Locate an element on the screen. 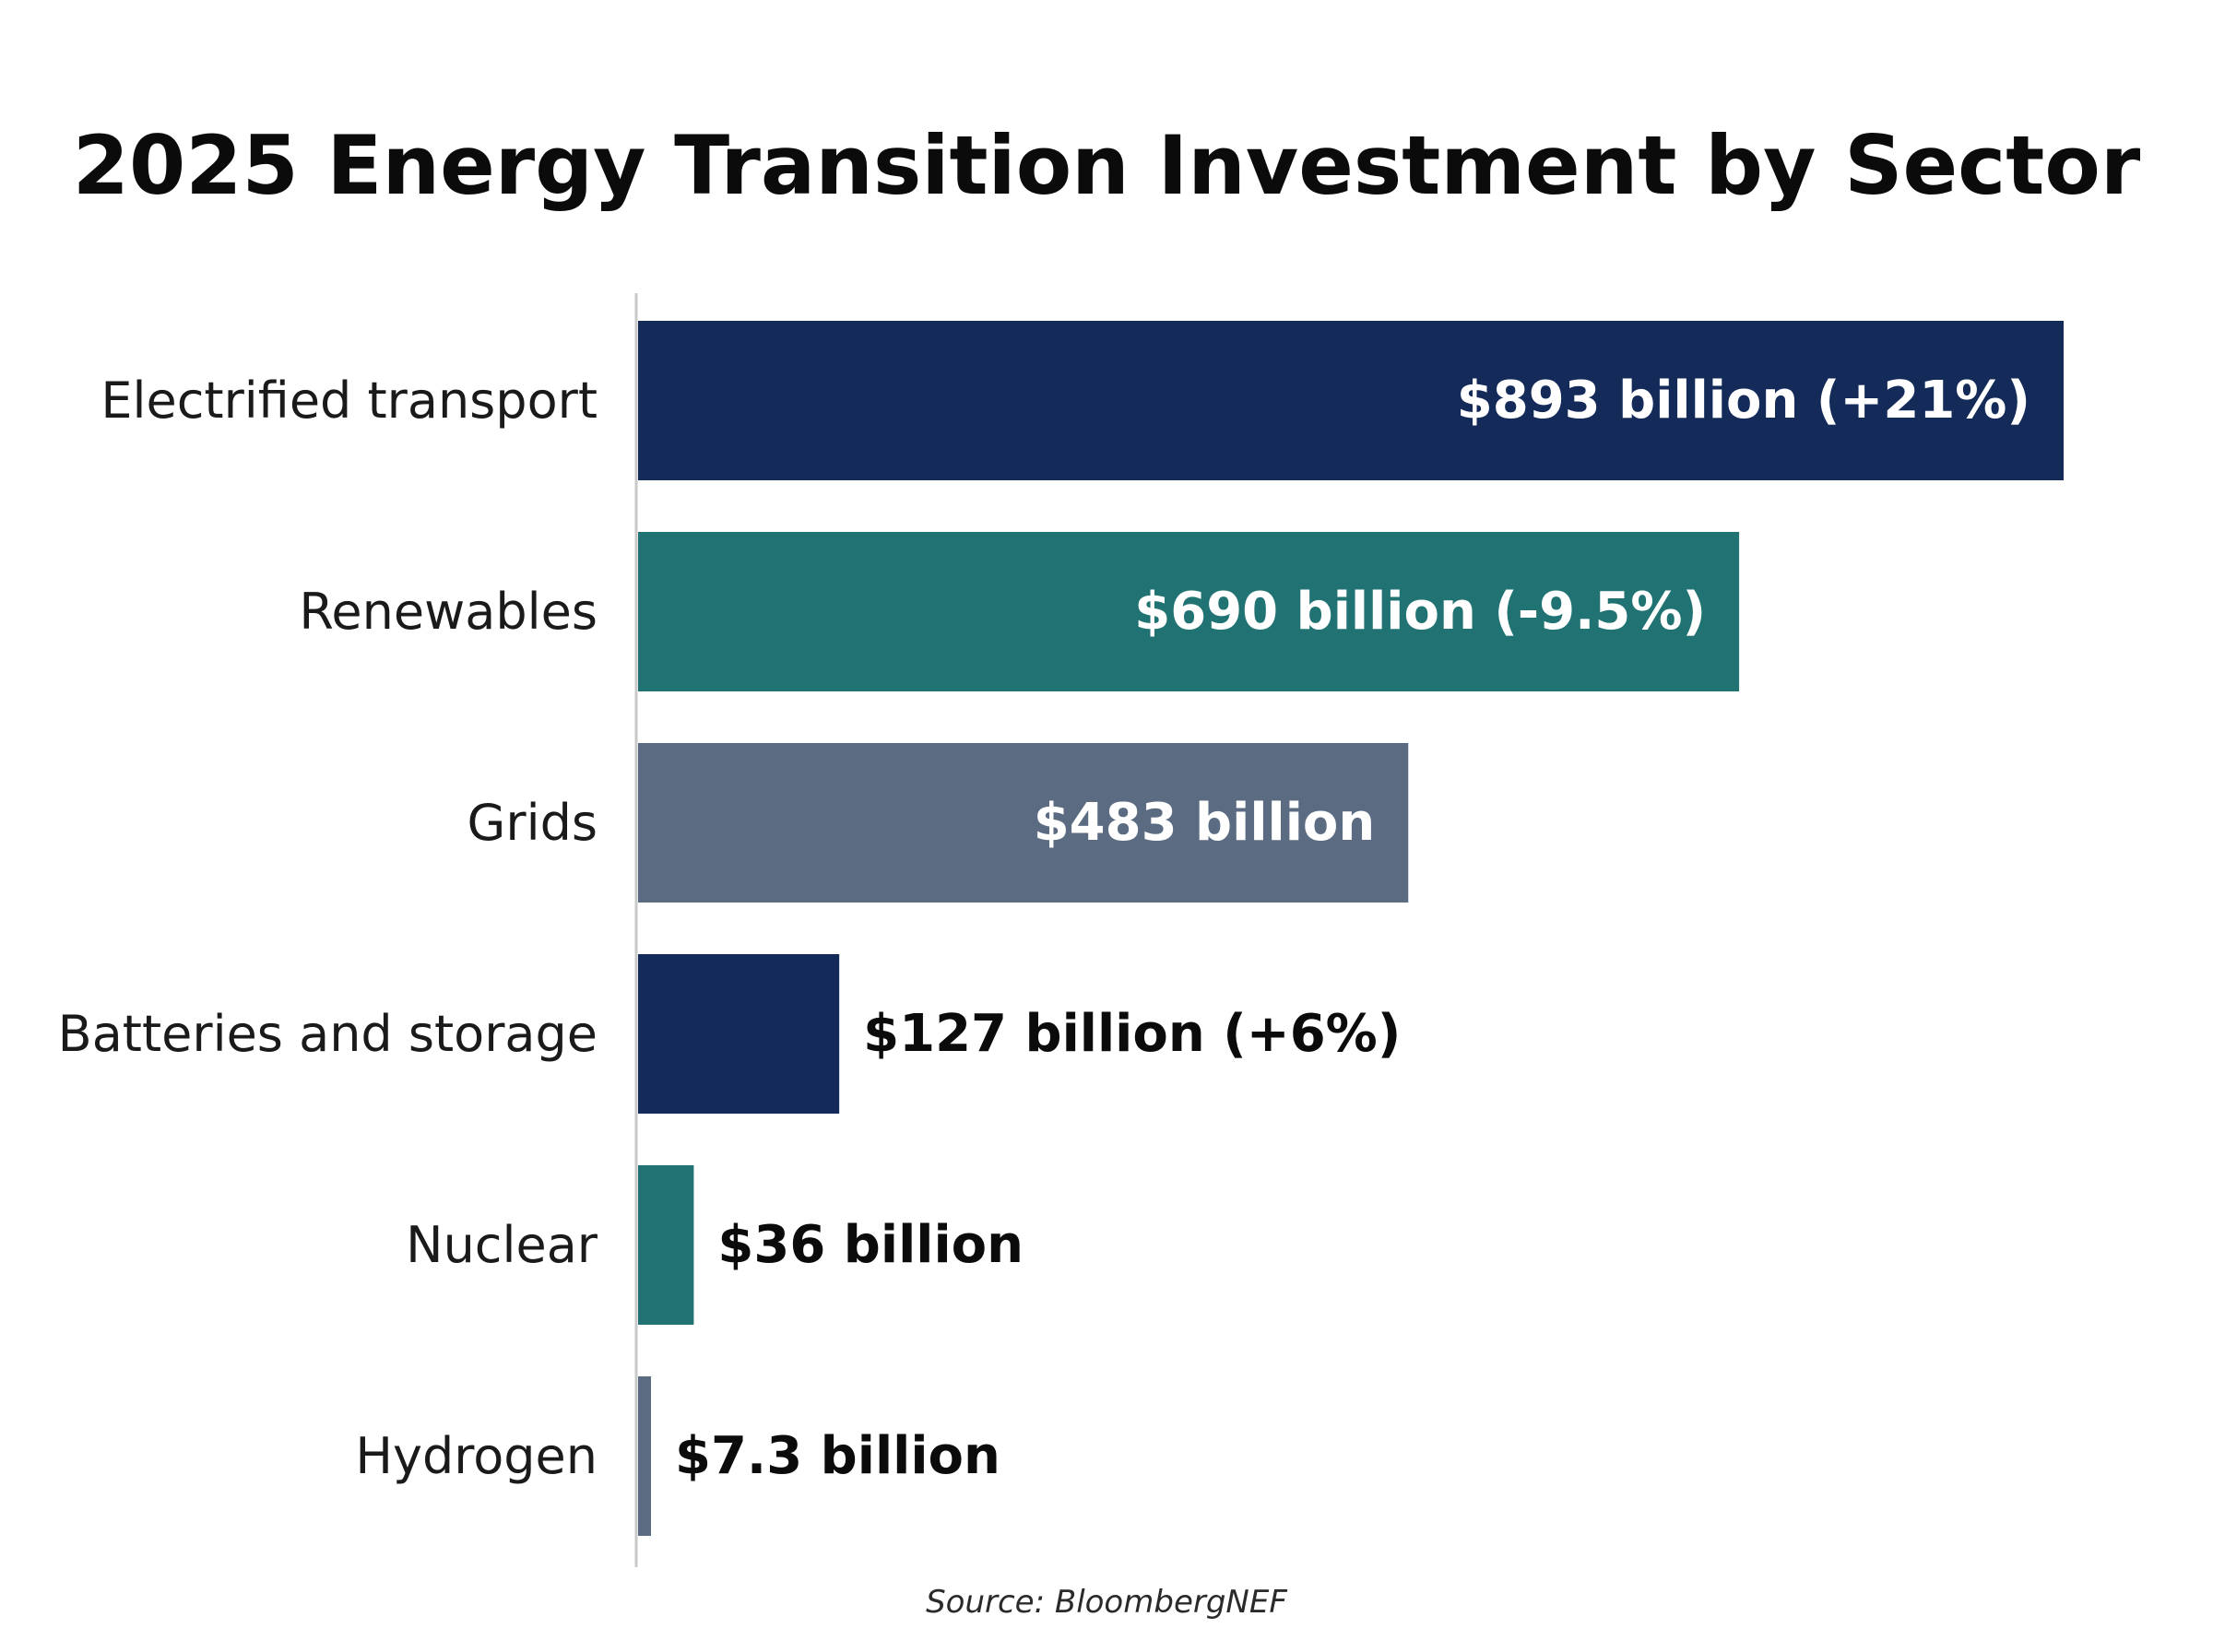 Image resolution: width=2213 pixels, height=1652 pixels. category-label-hydrogen: Hydrogen is located at coordinates (476, 1456).